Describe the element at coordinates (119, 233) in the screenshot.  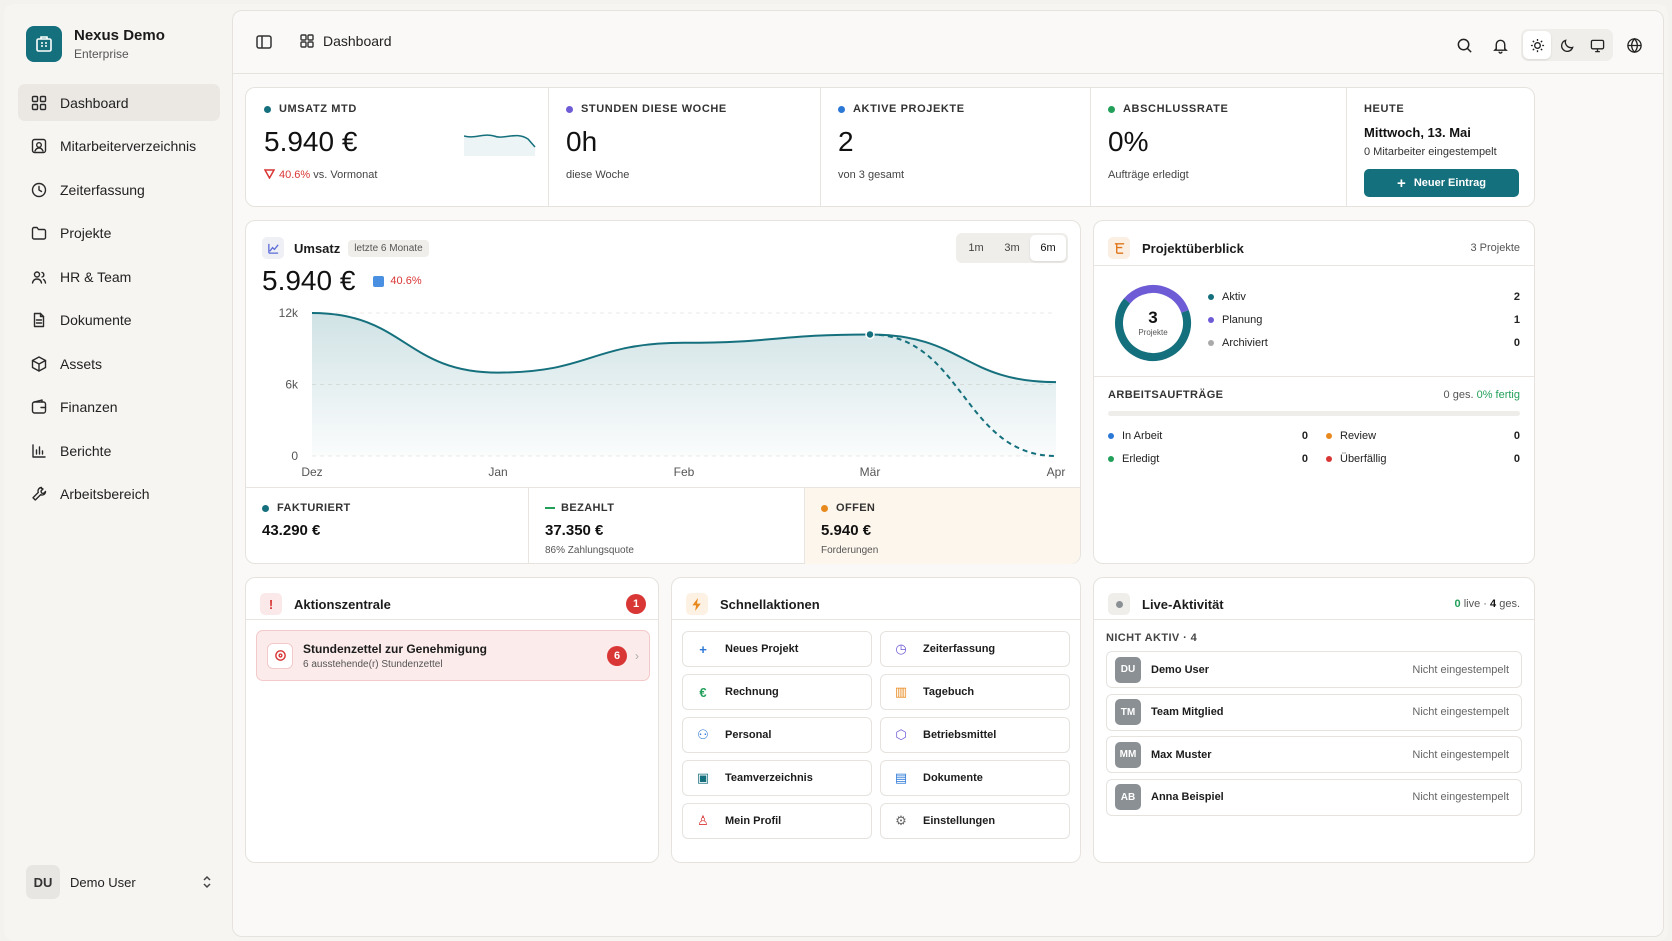
I see `sidebar-item-projekte: Projekte` at that location.